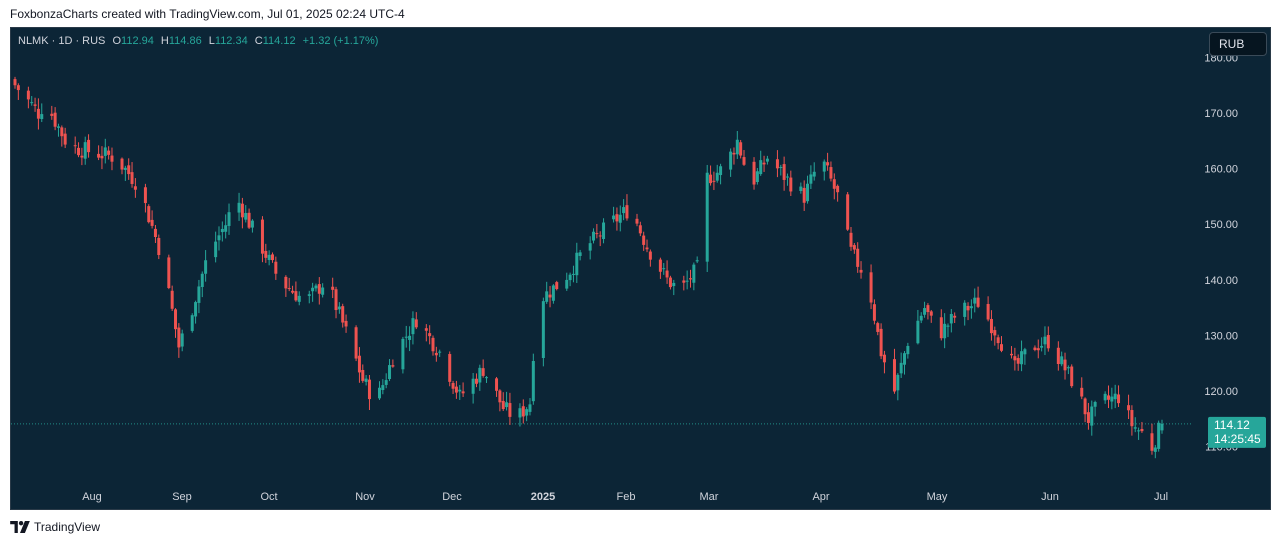  I want to click on last-price-tag: 114.12 14:25:45, so click(1237, 432).